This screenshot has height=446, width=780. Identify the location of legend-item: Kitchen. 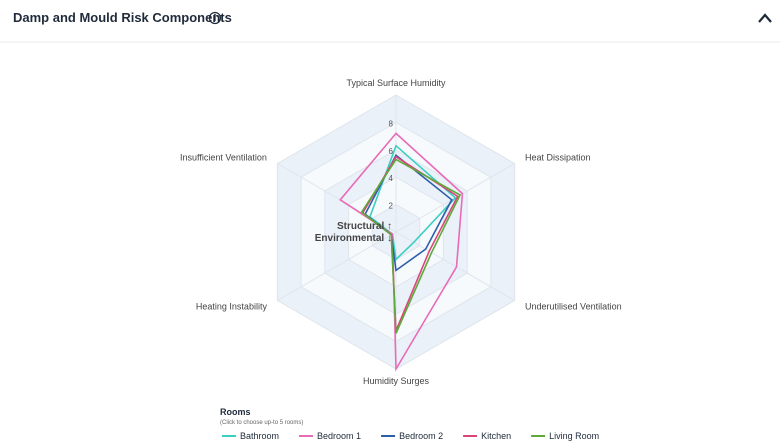
(487, 436).